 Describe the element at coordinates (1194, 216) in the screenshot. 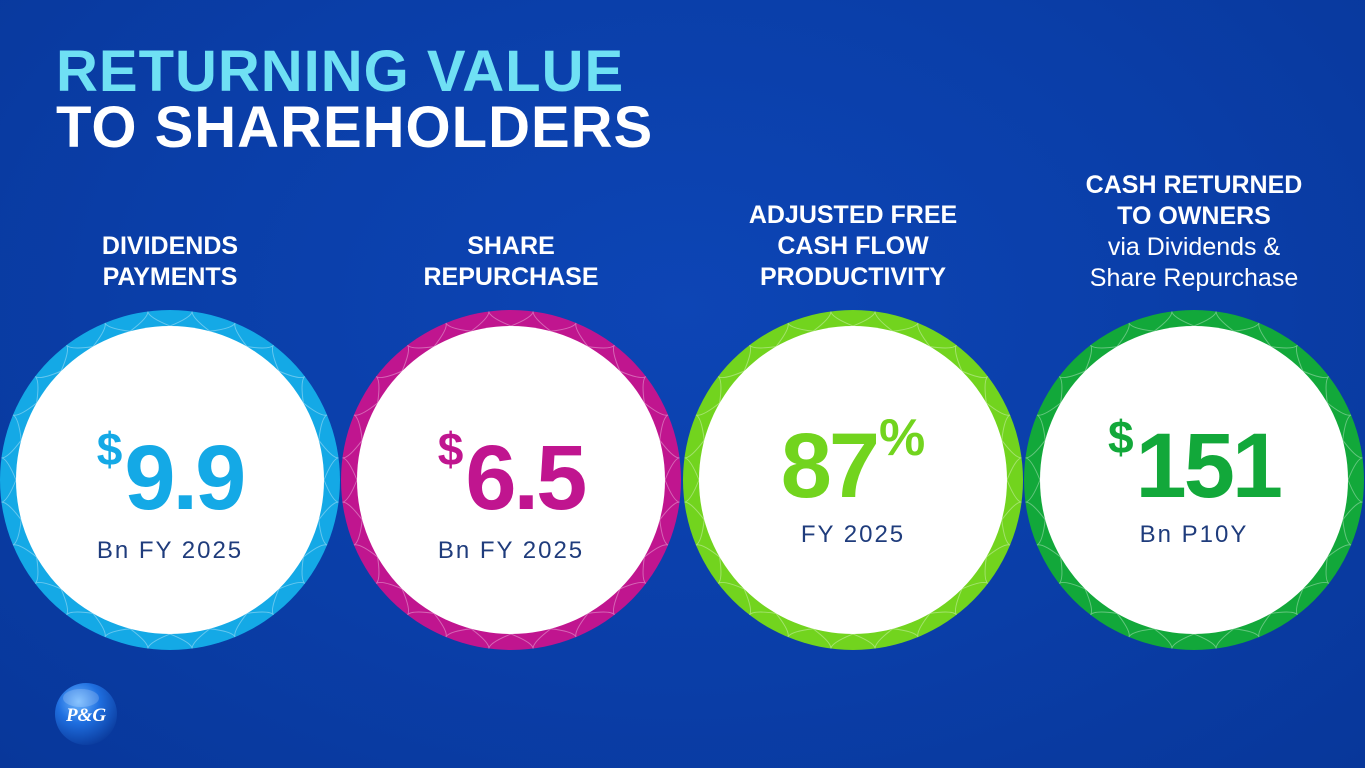

I see `stat-label-line: TO OWNERS` at that location.